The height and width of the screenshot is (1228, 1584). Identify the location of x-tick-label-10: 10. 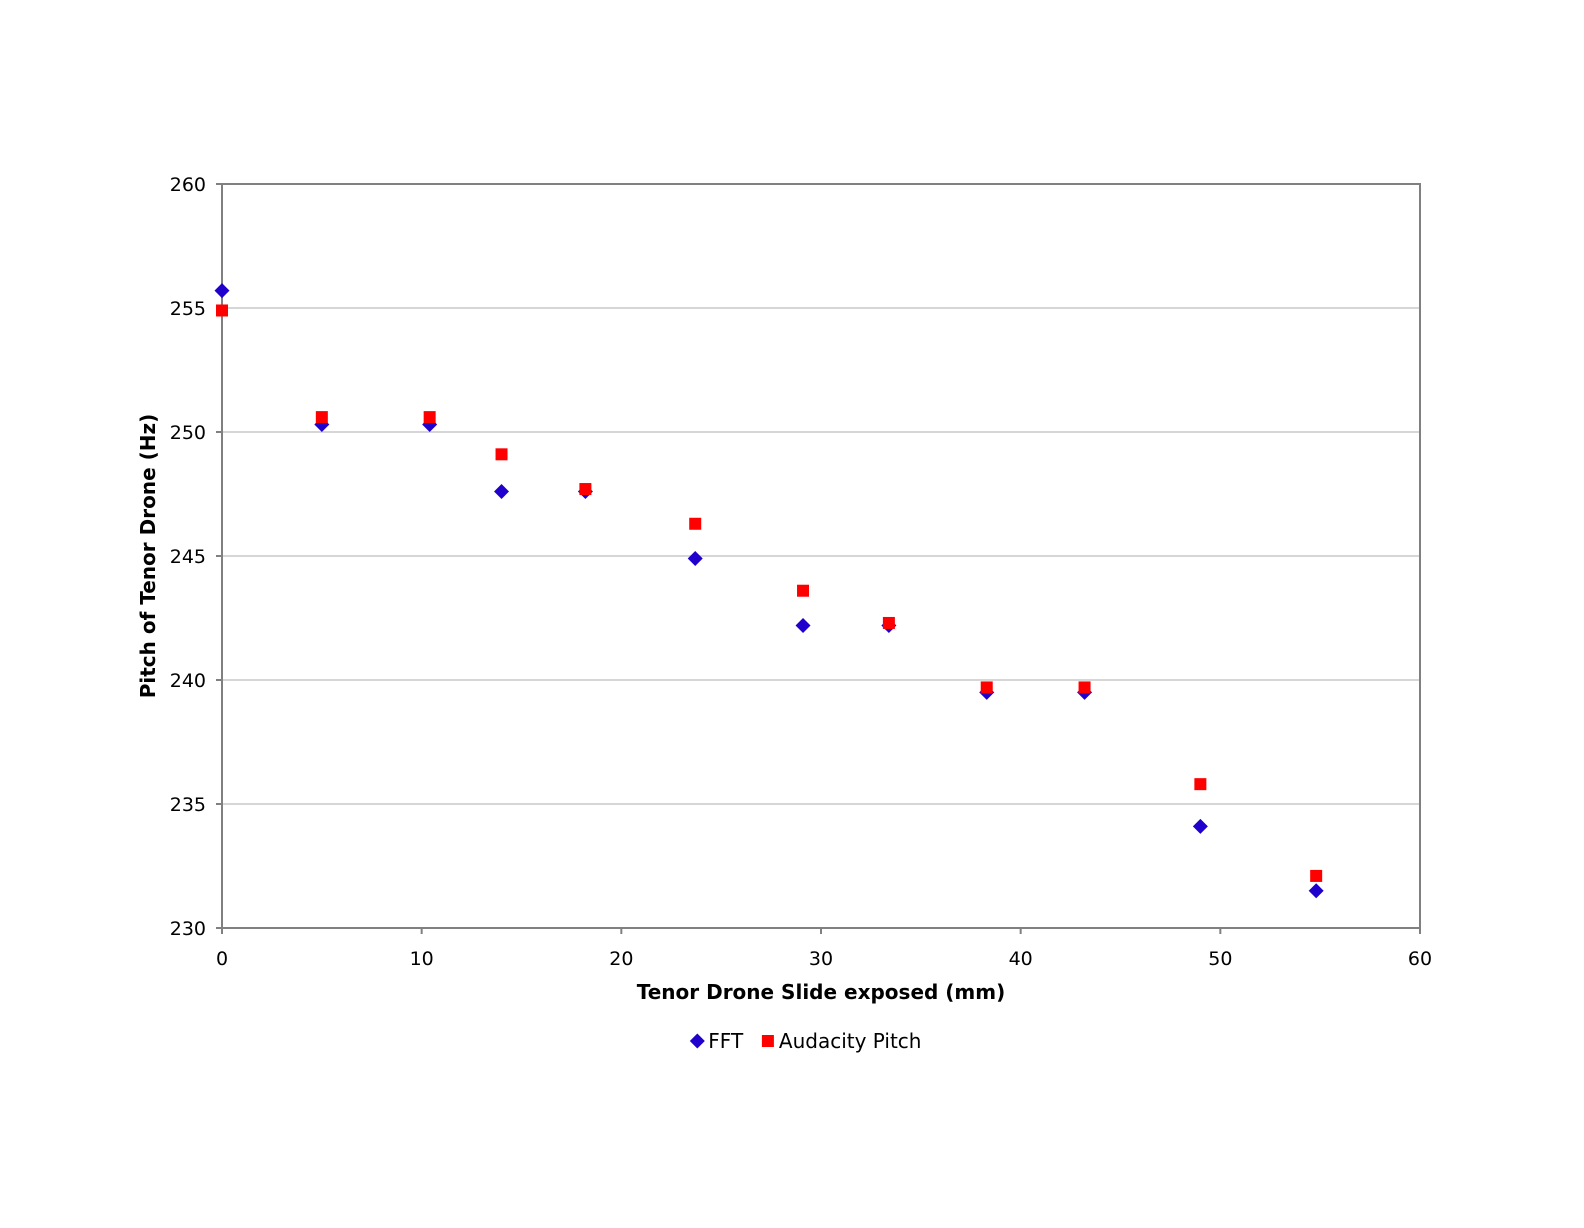
(422, 959).